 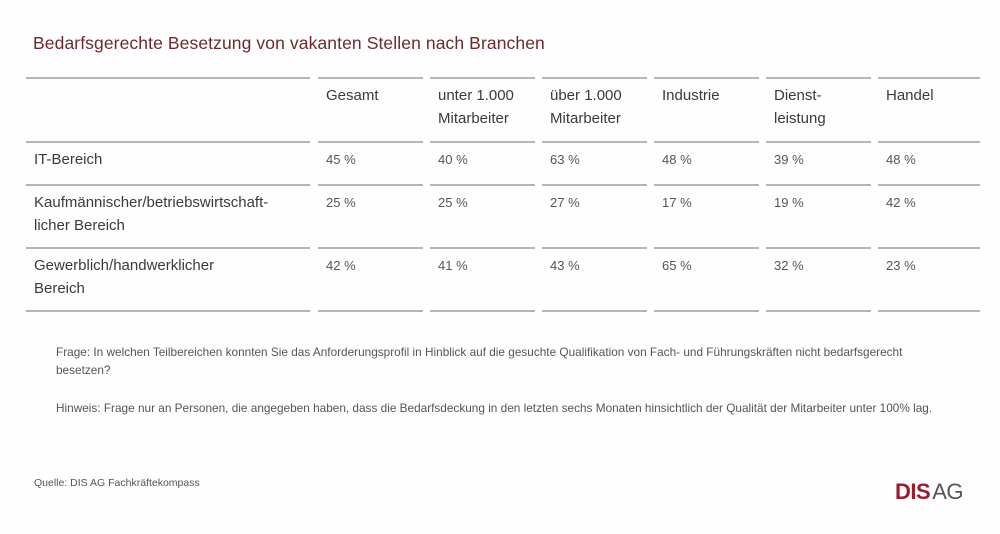 What do you see at coordinates (476, 107) in the screenshot?
I see `column-header: unter 1.000 Mitarbeiter` at bounding box center [476, 107].